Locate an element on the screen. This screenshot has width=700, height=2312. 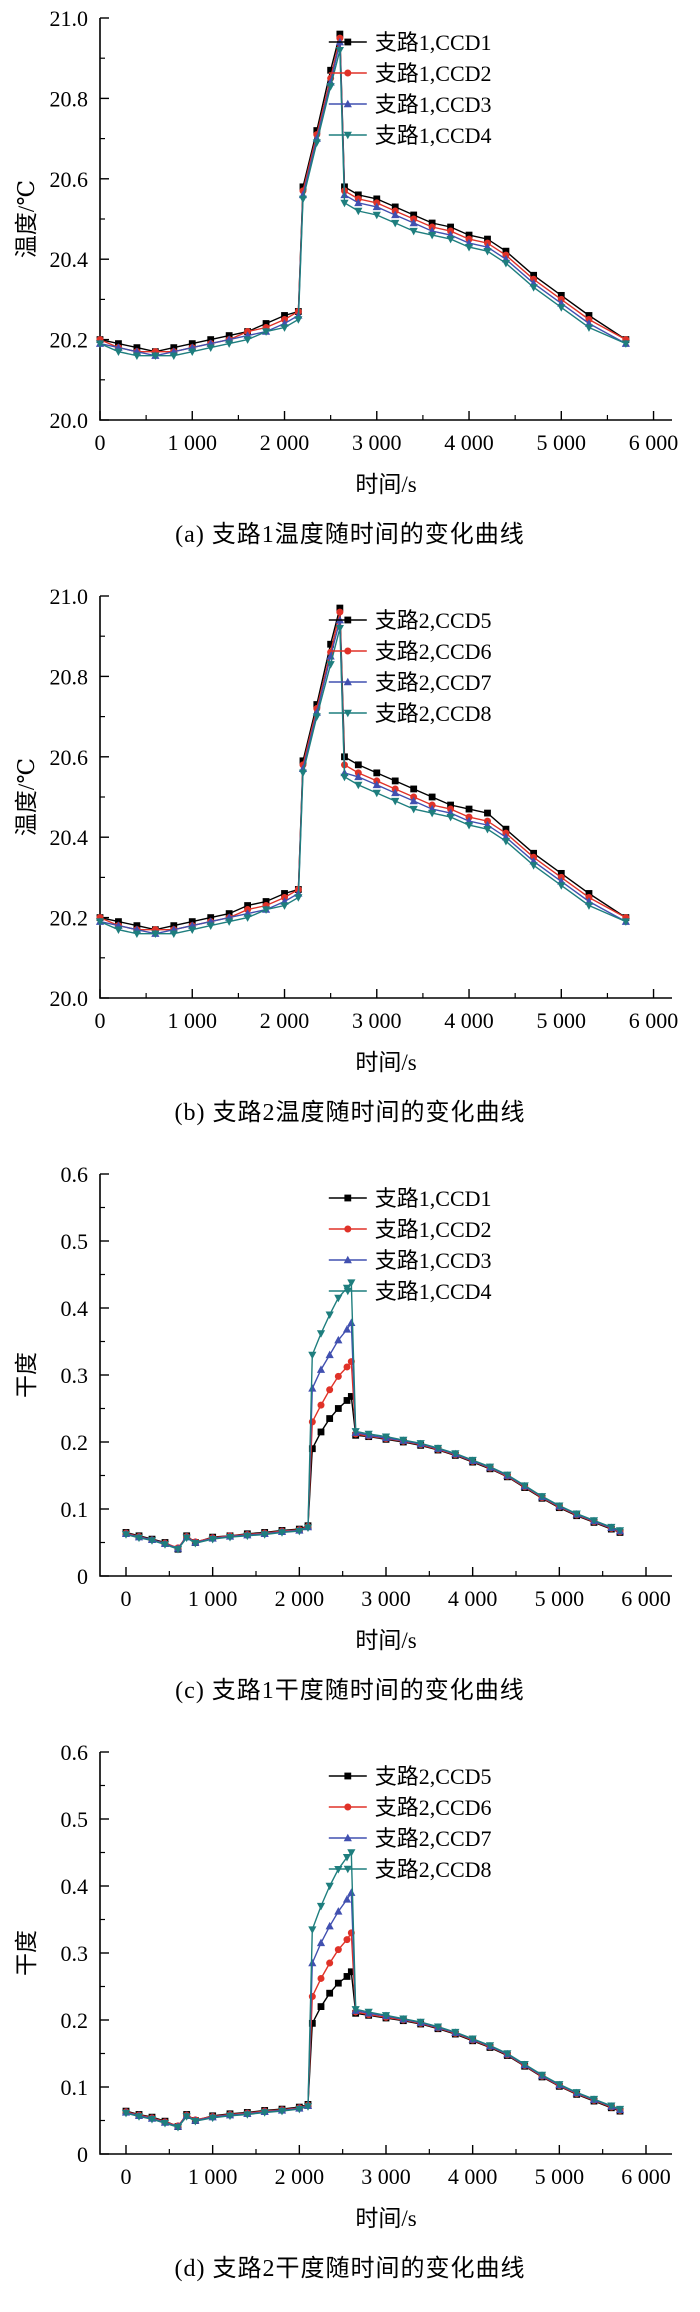
chart-b-caption: (b) 支路2温度随时间的变化曲线 is located at coordinates (350, 1113).